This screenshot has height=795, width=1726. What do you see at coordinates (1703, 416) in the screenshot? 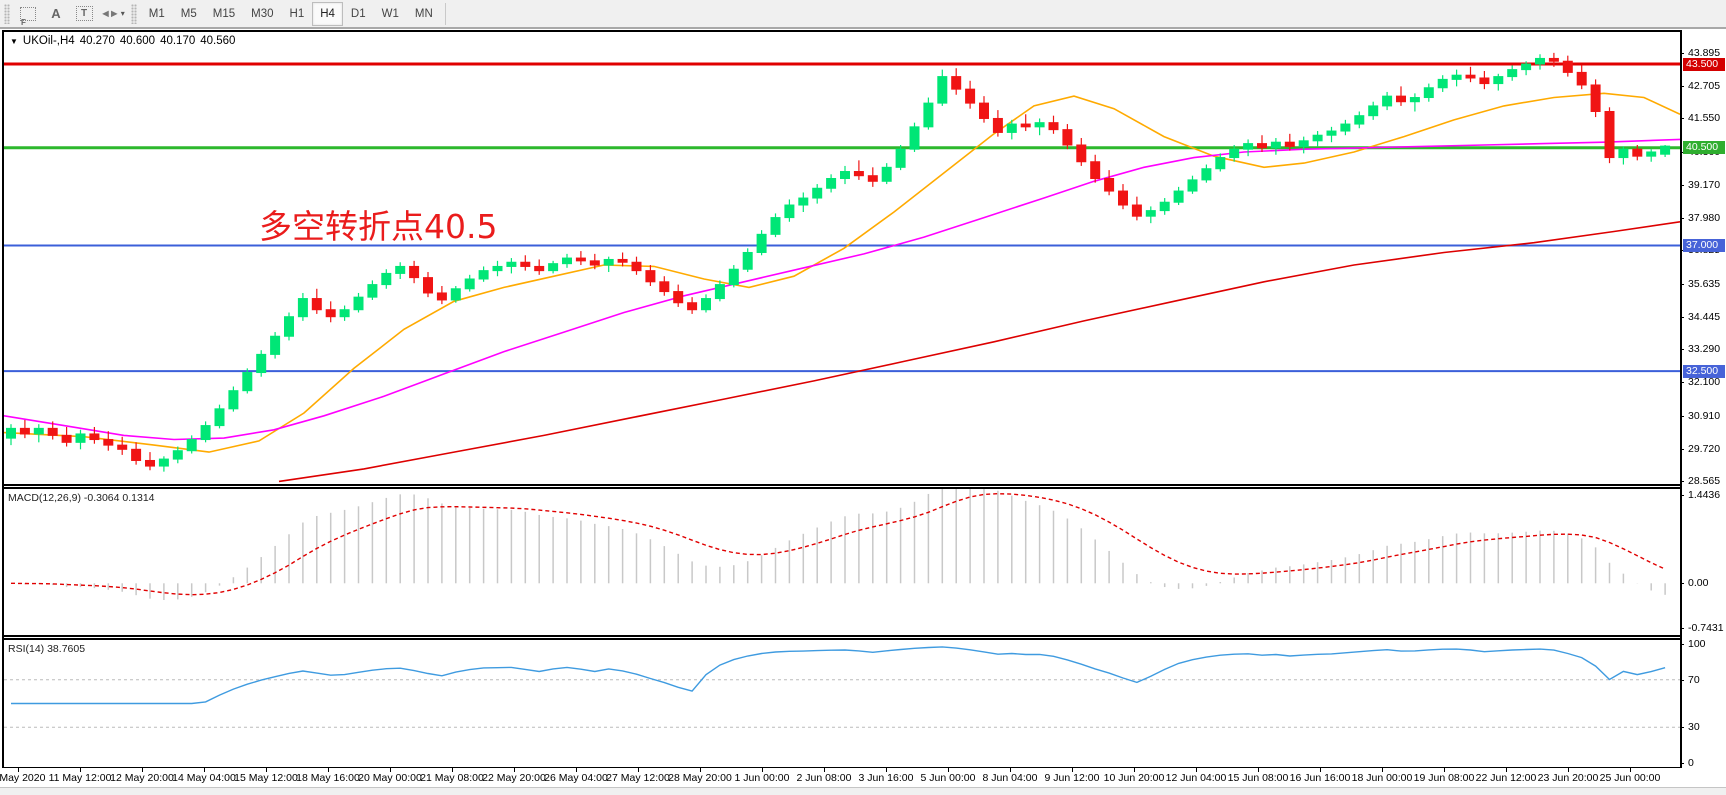
I see `price-tick-label: 30.910` at bounding box center [1703, 416].